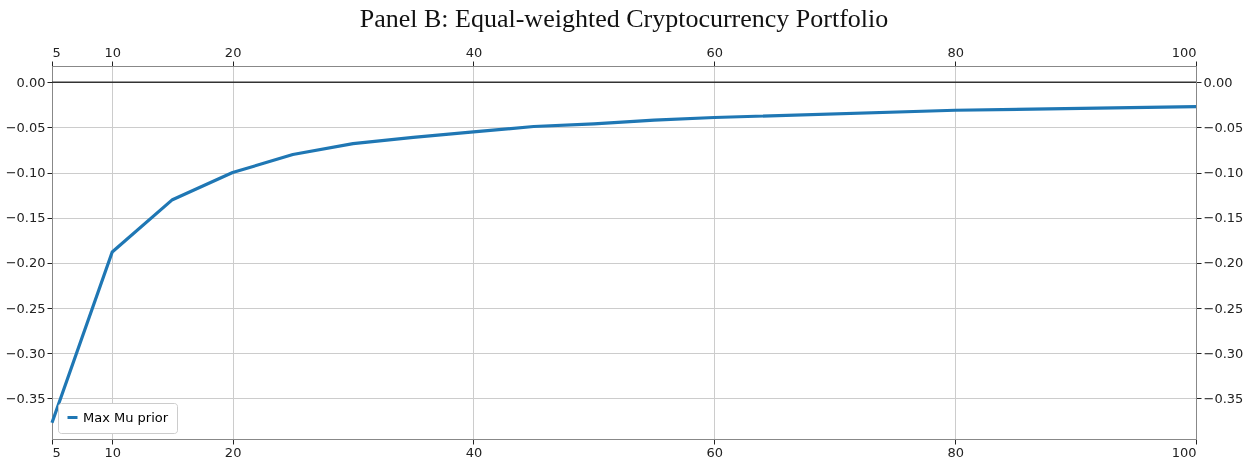 The width and height of the screenshot is (1260, 472). I want to click on x2-tick-label: 40, so click(474, 52).